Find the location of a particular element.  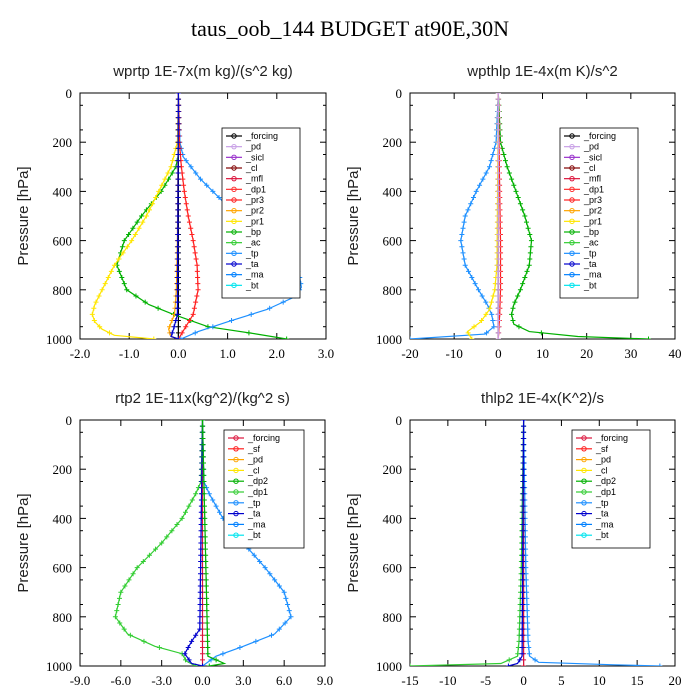

x-tick-label: 9.0 is located at coordinates (325, 680).